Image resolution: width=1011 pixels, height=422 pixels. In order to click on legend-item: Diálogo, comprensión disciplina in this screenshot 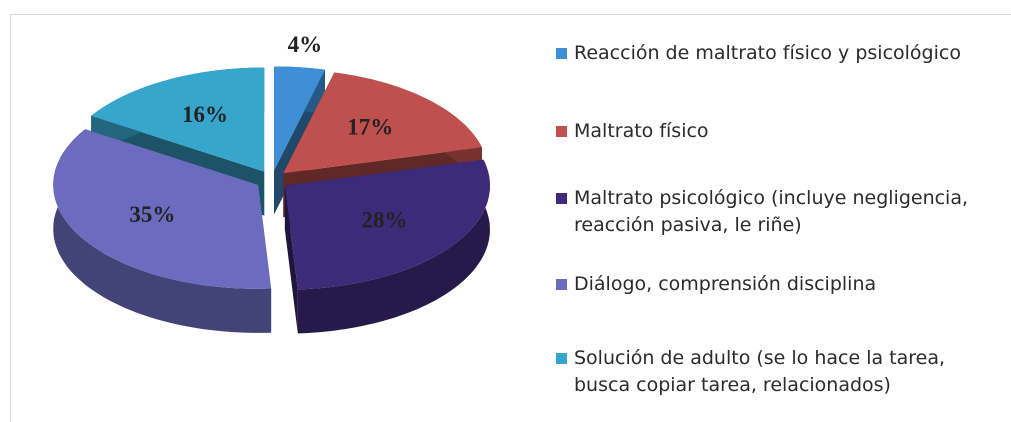, I will do `click(781, 284)`.